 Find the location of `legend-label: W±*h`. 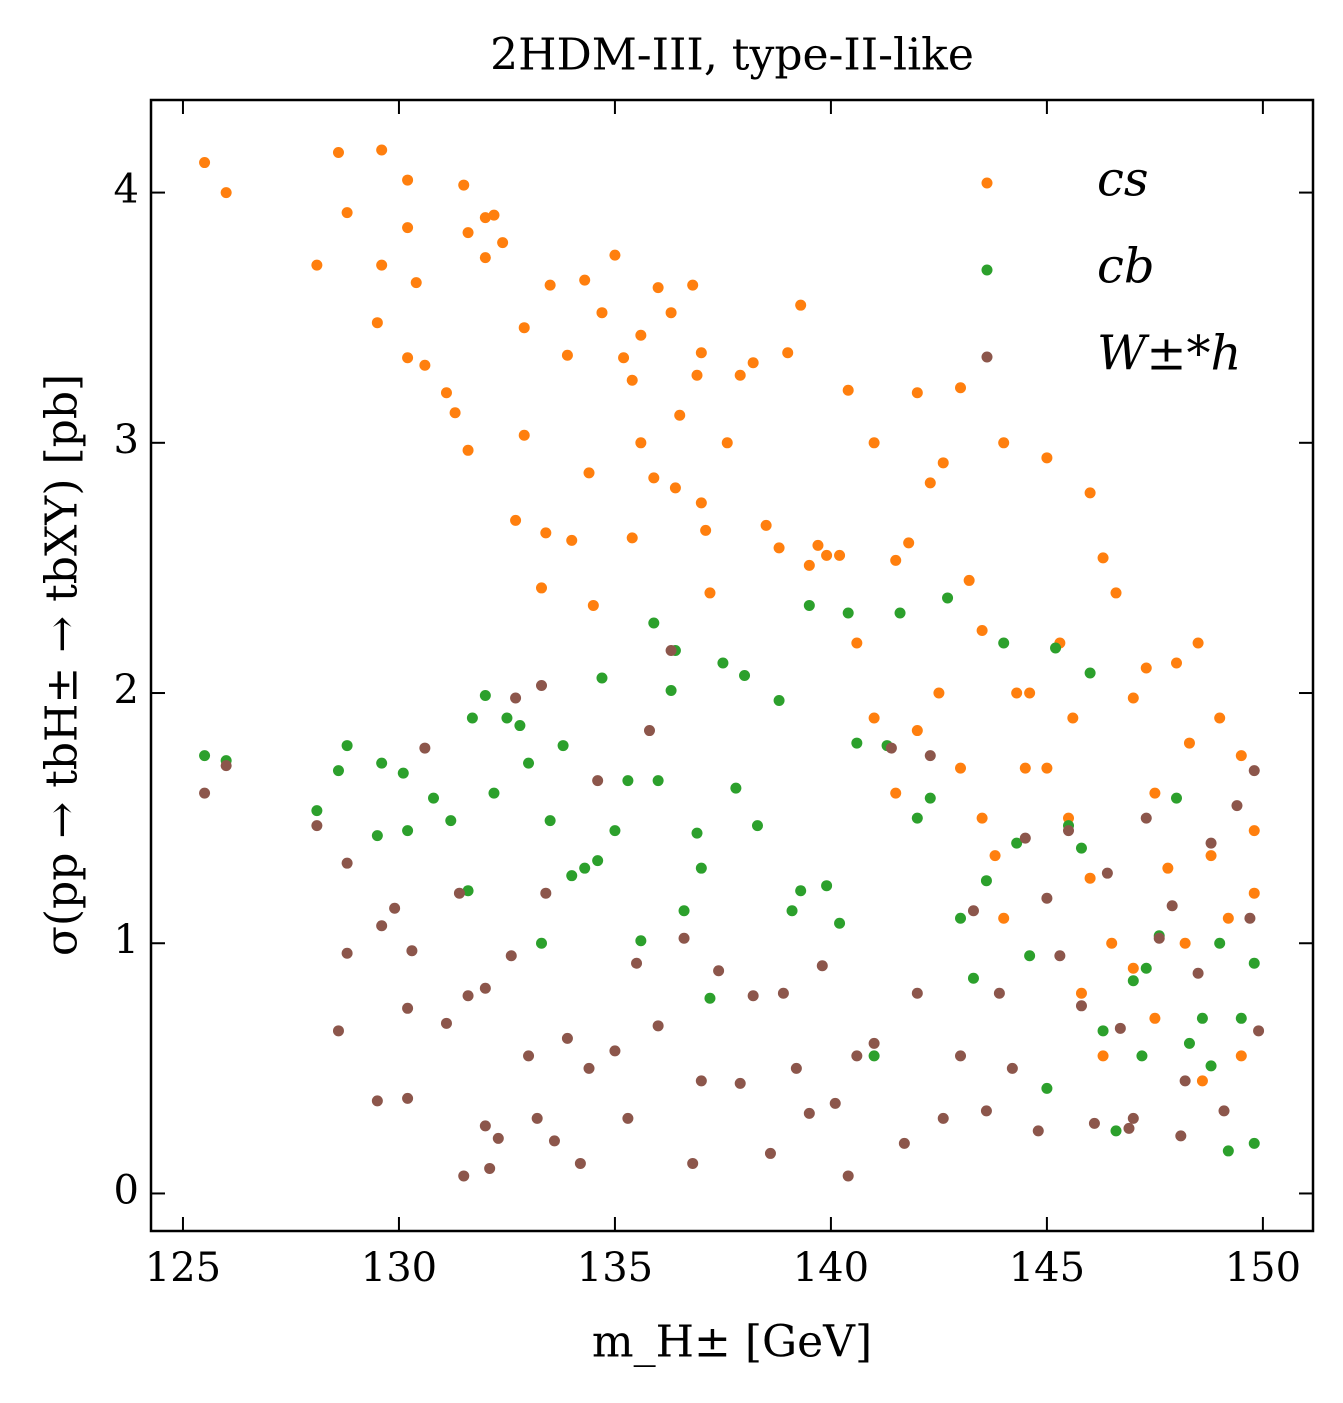

legend-label: W±*h is located at coordinates (1169, 354).